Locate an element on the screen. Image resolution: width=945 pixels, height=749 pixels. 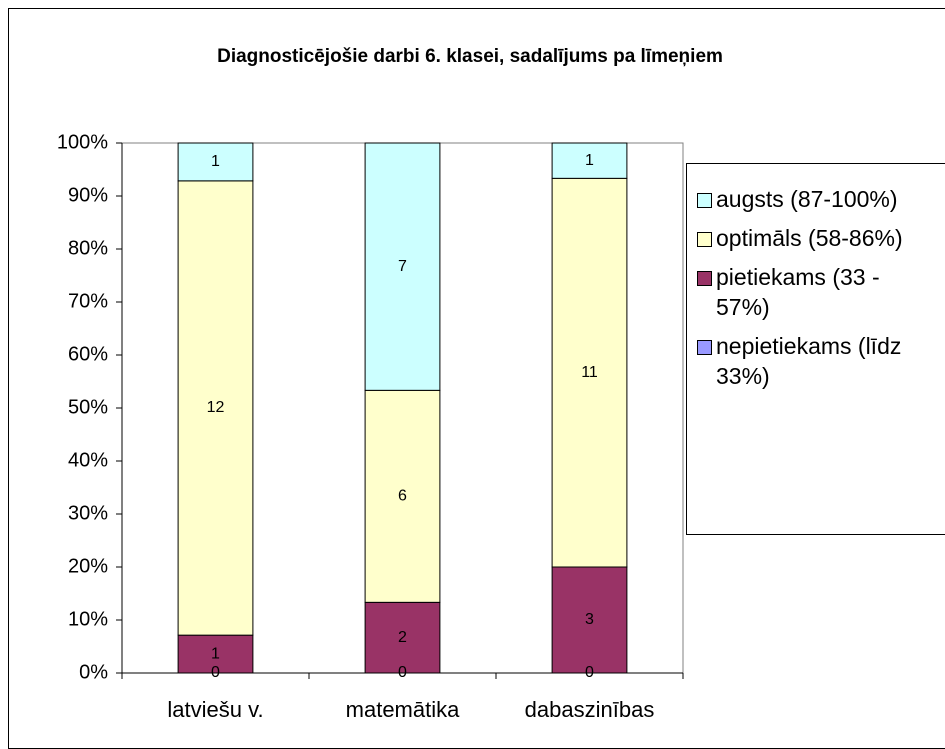
legend-item: nepietiekams (līdz 33%) is located at coordinates (817, 361).